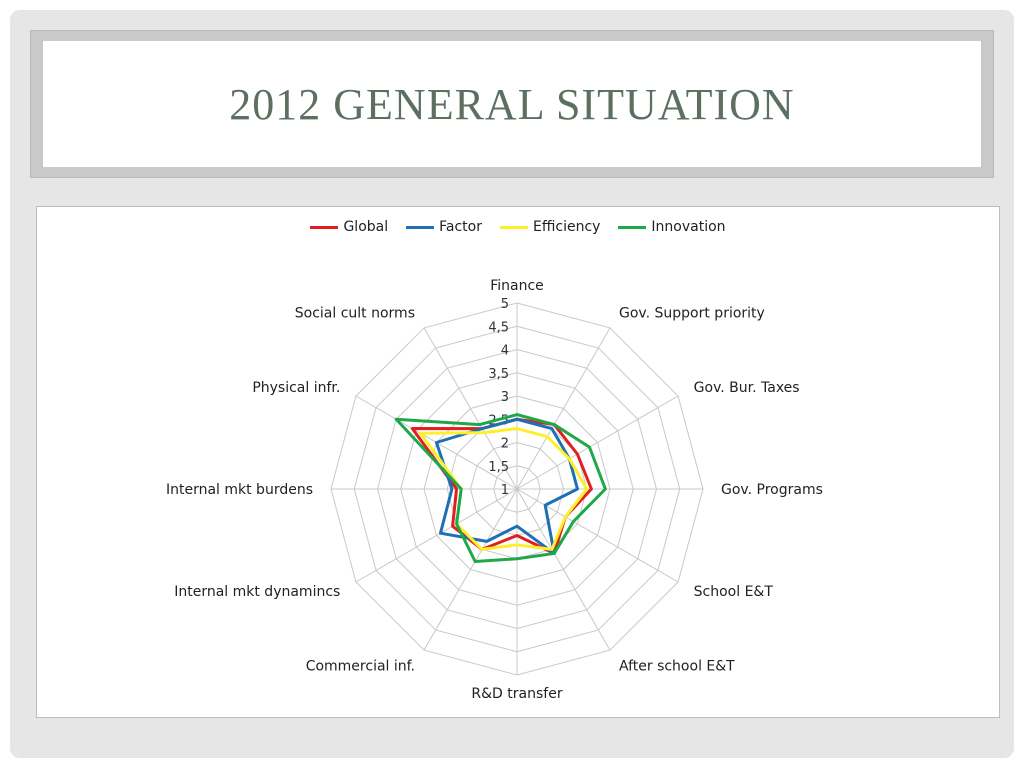 The width and height of the screenshot is (1024, 768). What do you see at coordinates (677, 667) in the screenshot?
I see `axis-label: After school E&T` at bounding box center [677, 667].